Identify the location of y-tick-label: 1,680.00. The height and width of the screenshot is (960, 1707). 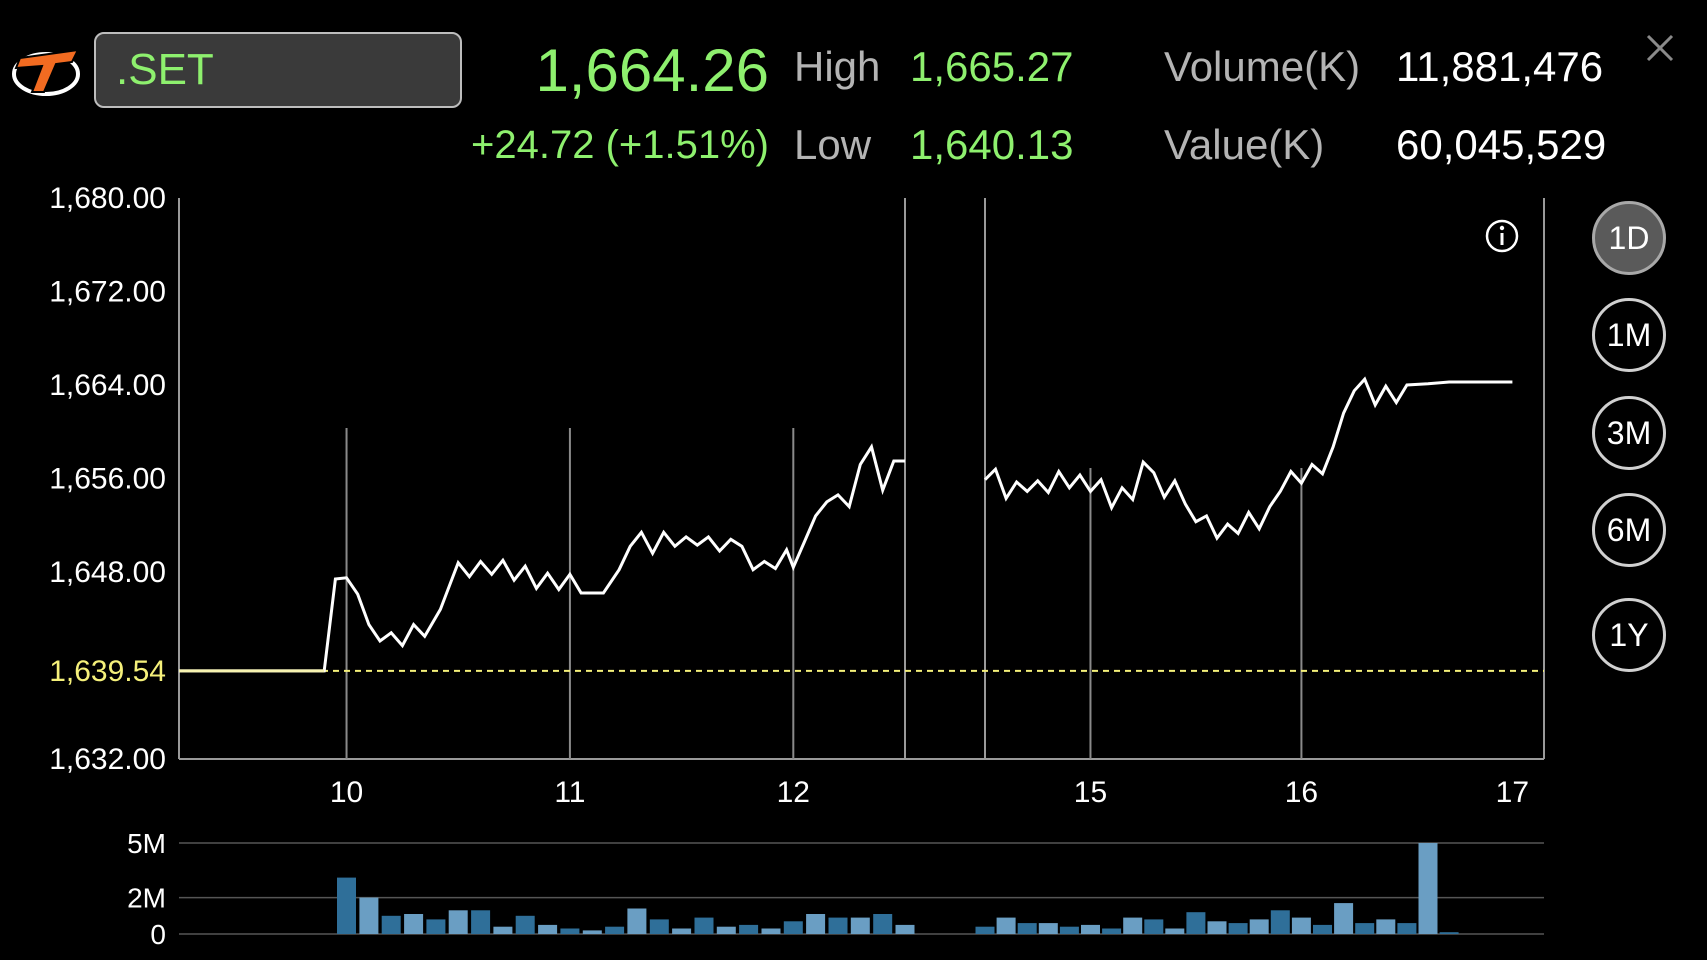
(107, 198).